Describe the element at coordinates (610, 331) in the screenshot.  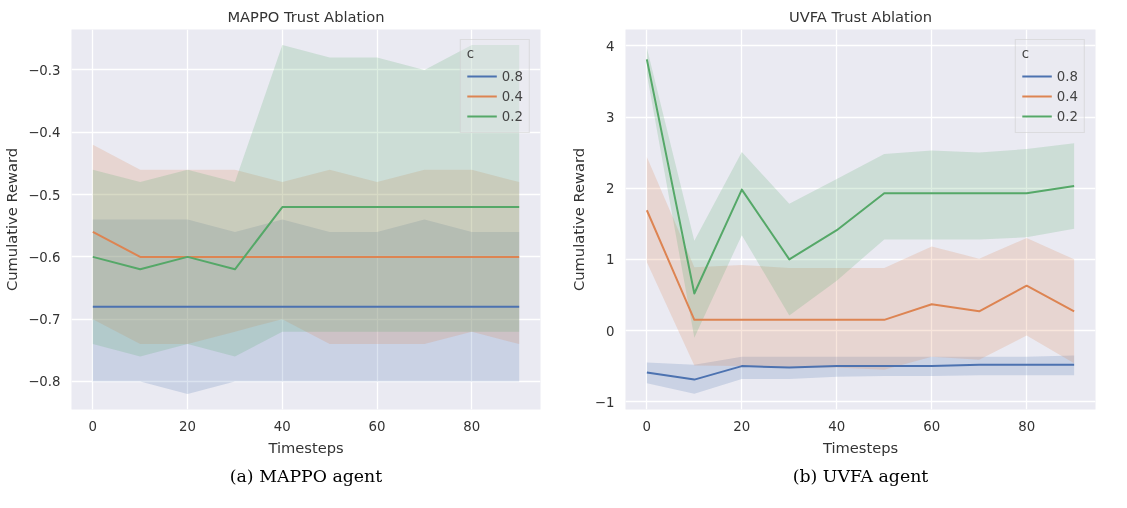
I see `y-tick-label: 0` at that location.